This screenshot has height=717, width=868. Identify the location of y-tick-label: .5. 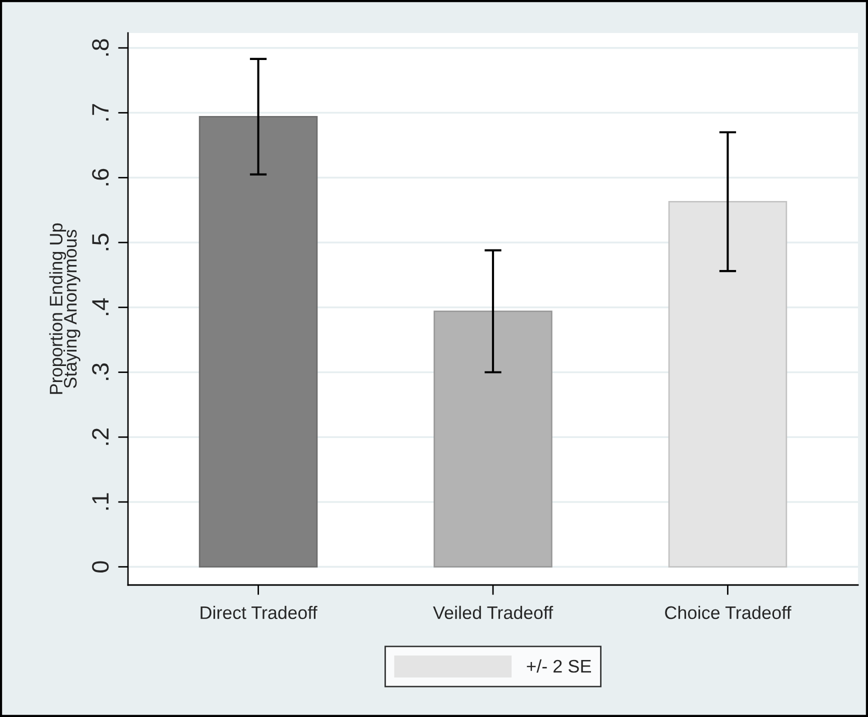
(100, 242).